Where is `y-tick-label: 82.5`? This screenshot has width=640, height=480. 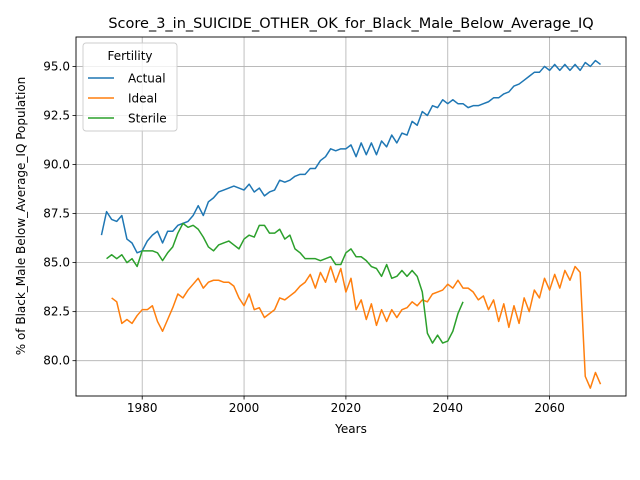
y-tick-label: 82.5 is located at coordinates (56, 312).